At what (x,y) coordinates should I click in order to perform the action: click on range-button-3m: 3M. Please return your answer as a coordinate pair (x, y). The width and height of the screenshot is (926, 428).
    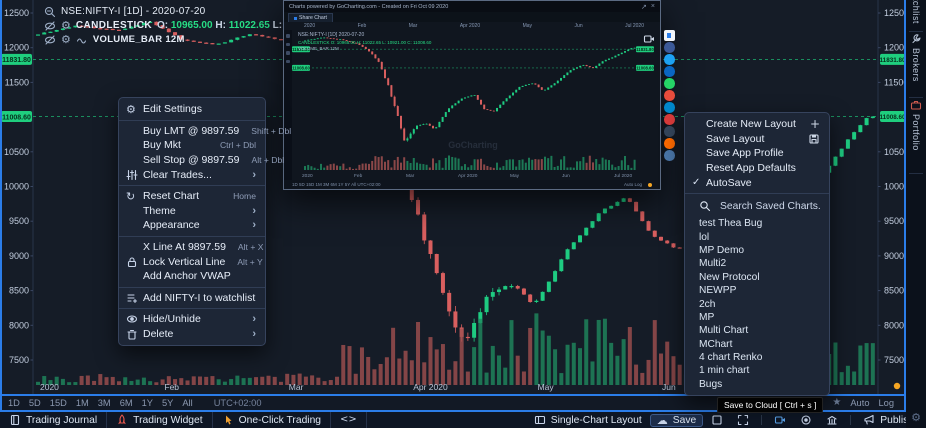
    Looking at the image, I should click on (104, 403).